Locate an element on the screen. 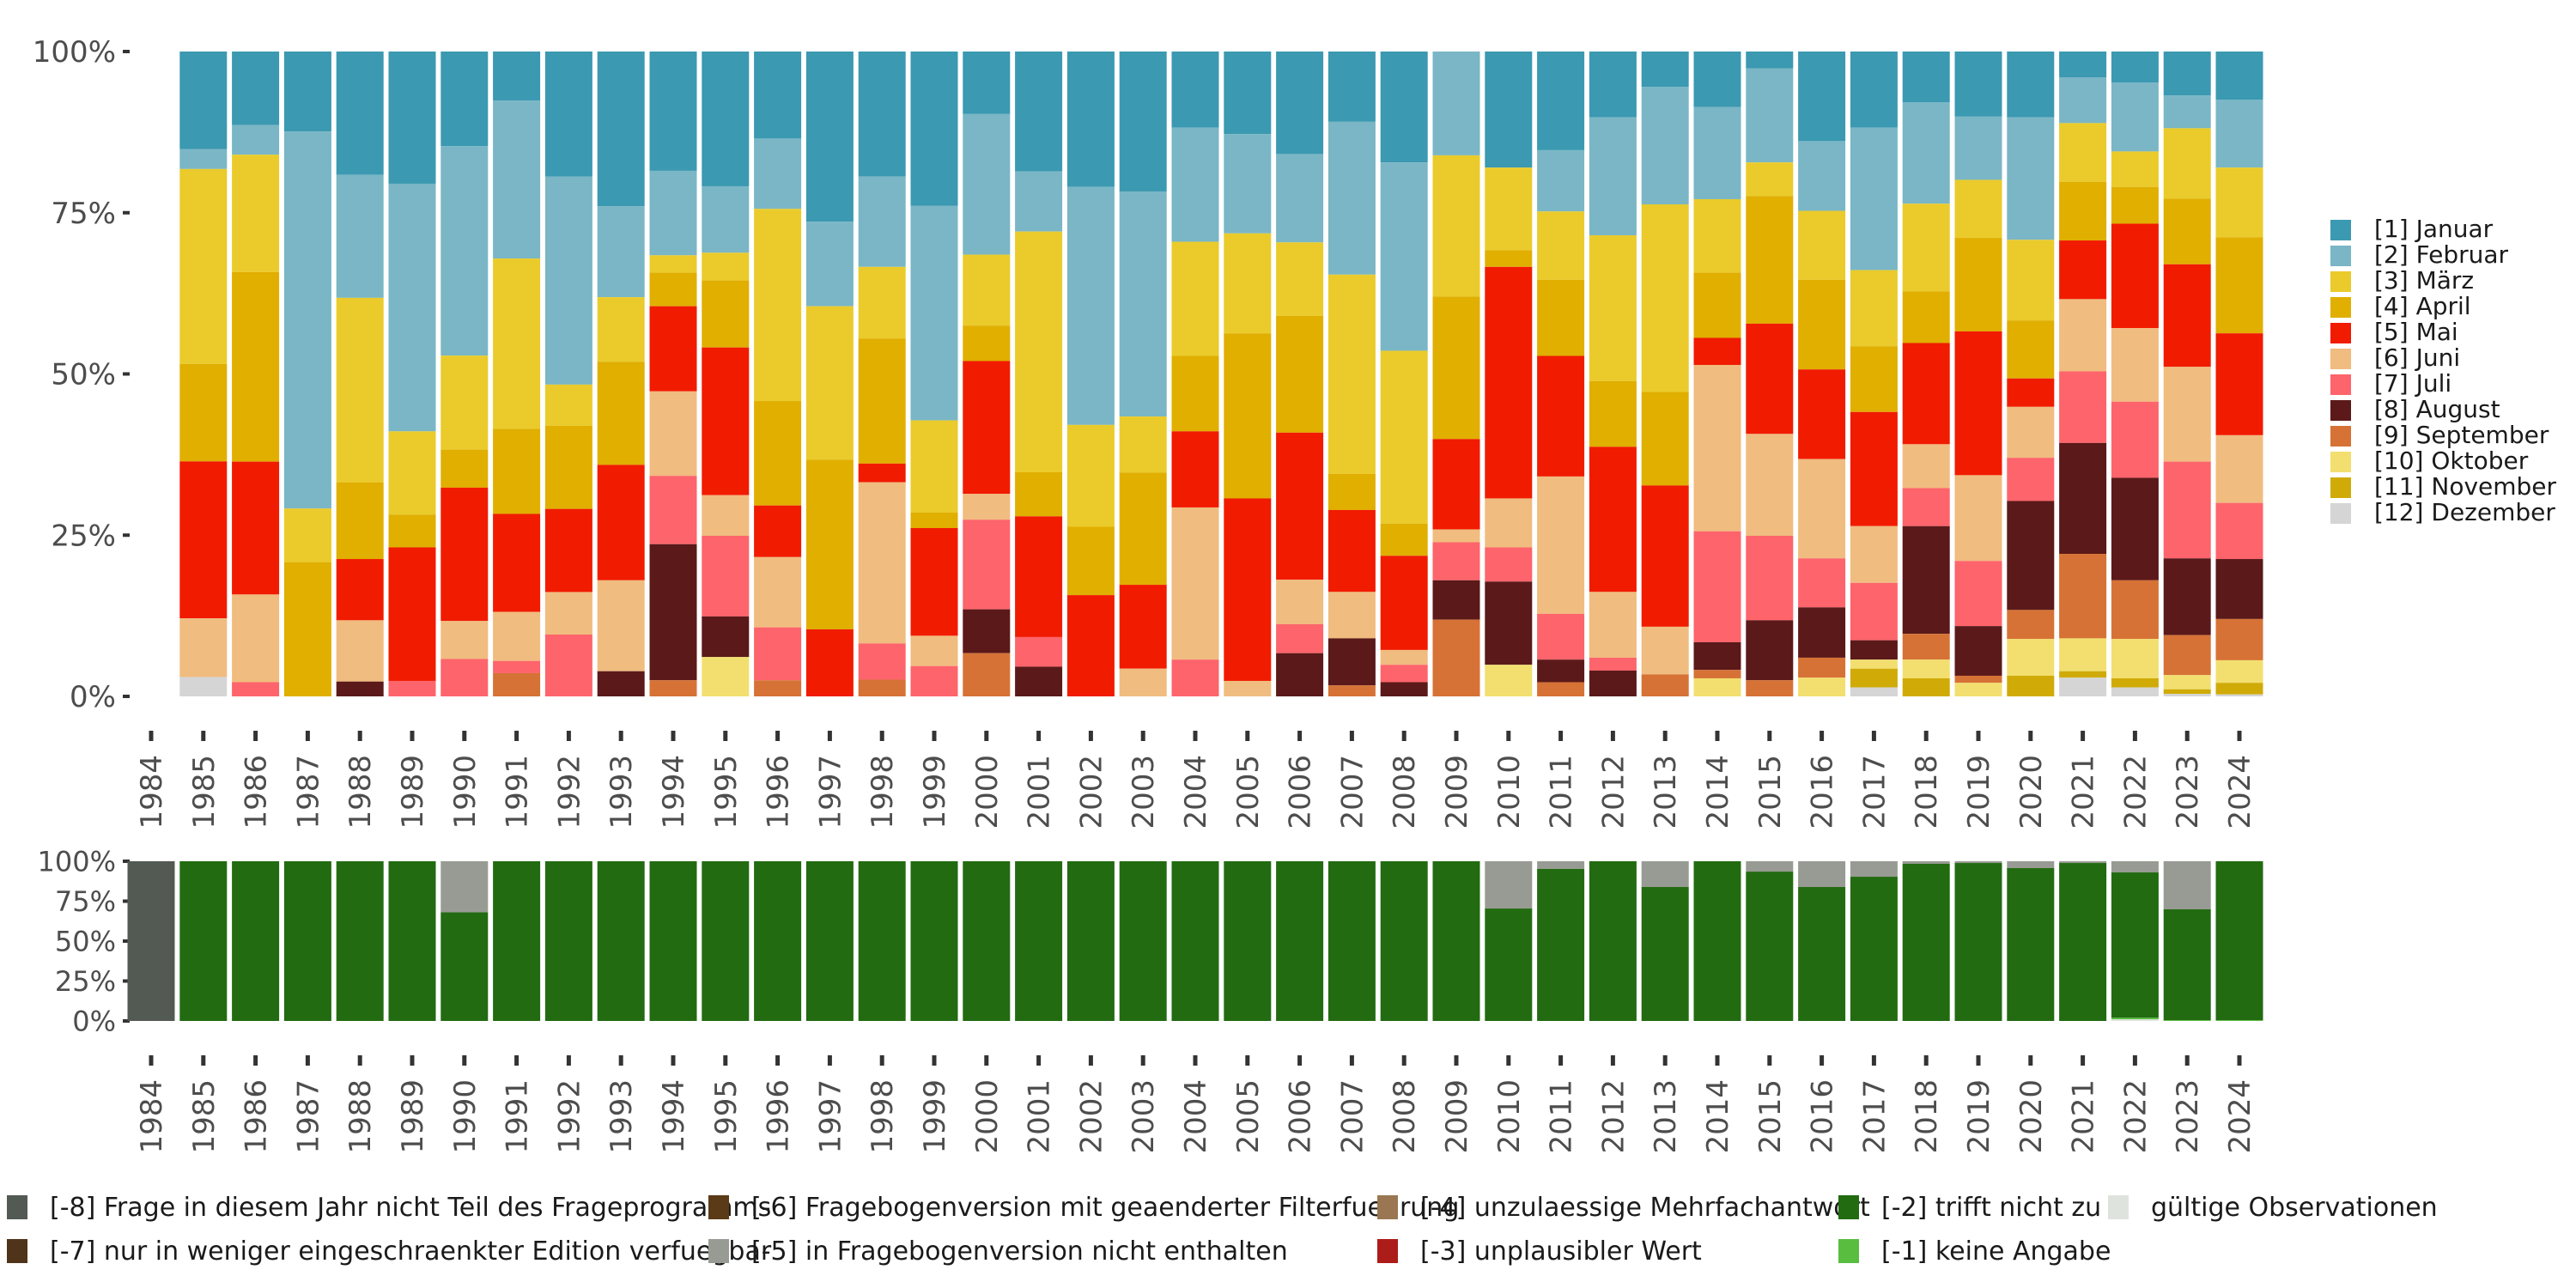 This screenshot has width=2576, height=1288. bar-stack-2014 is located at coordinates (1717, 941).